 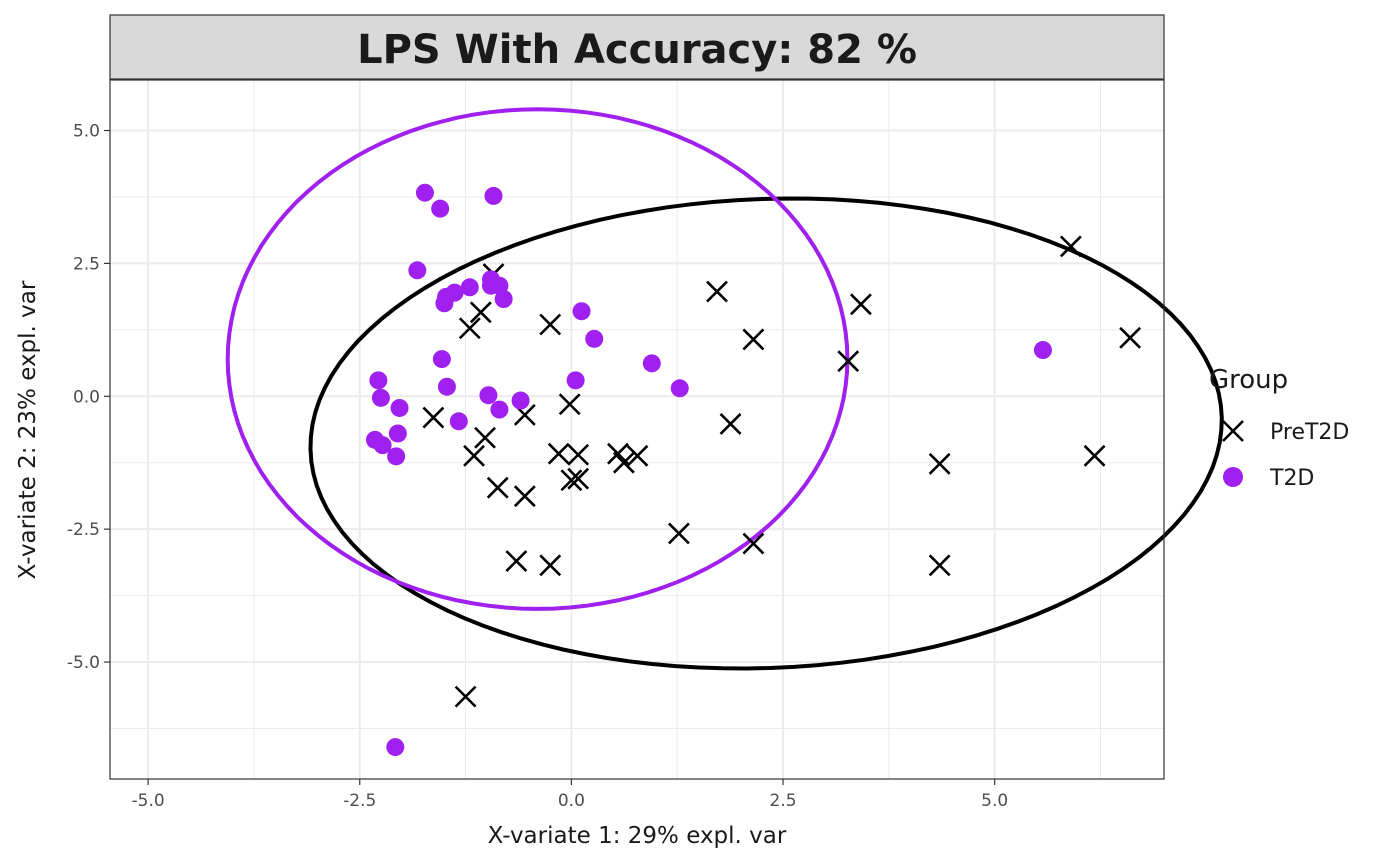 What do you see at coordinates (83, 530) in the screenshot?
I see `y-tick-label: -2.5` at bounding box center [83, 530].